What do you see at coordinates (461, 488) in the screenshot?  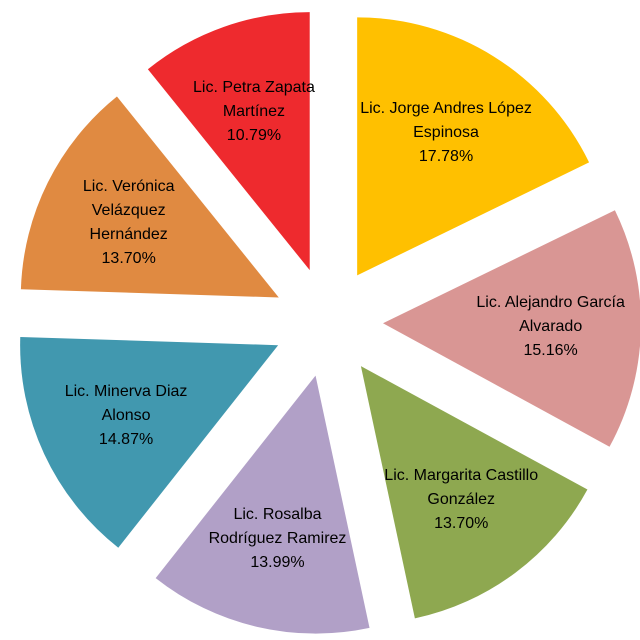 I see `slice-name: Lic. Margarita Castillo González` at bounding box center [461, 488].